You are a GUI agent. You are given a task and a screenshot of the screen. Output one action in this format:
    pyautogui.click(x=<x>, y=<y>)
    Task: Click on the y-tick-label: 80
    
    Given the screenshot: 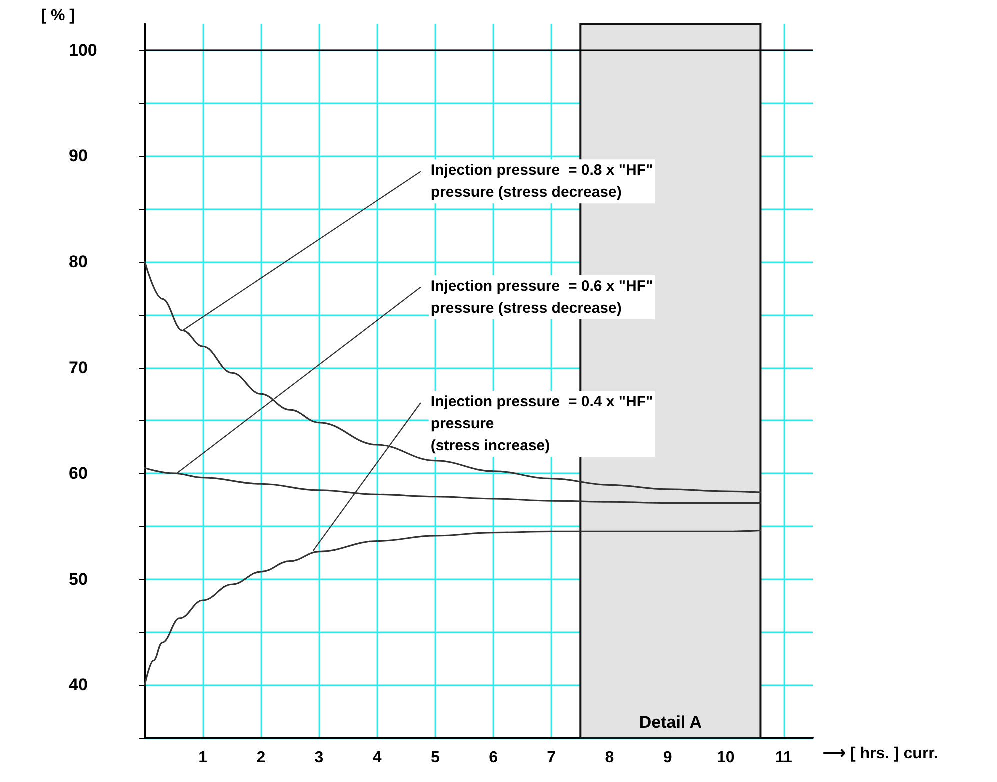 What is the action you would take?
    pyautogui.click(x=78, y=262)
    